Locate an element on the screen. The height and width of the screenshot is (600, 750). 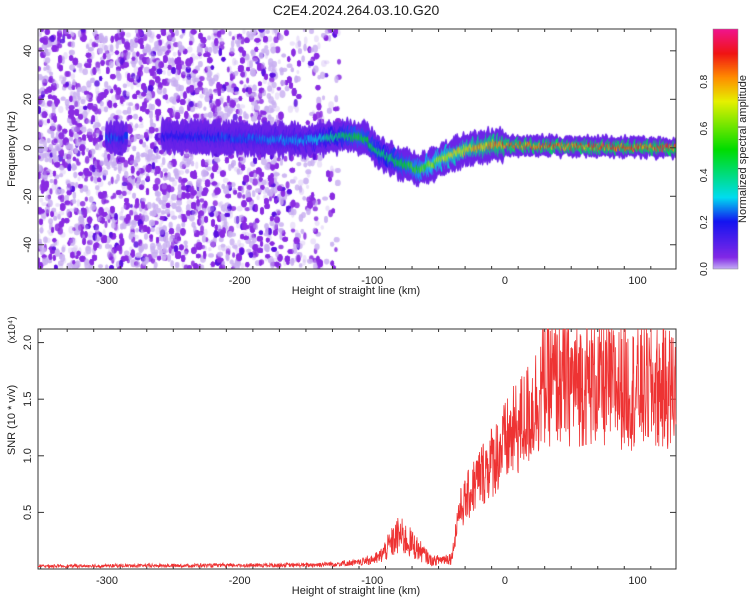
bottom-y-label: SNR (10 * v/v) is located at coordinates (12, 420).